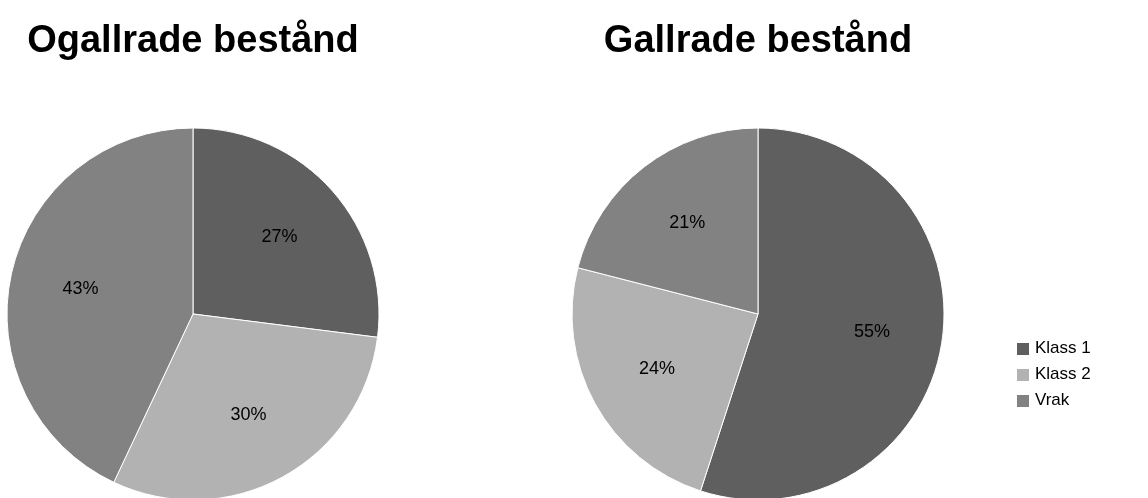  I want to click on chart-title: Gallrade bestånd, so click(758, 39).